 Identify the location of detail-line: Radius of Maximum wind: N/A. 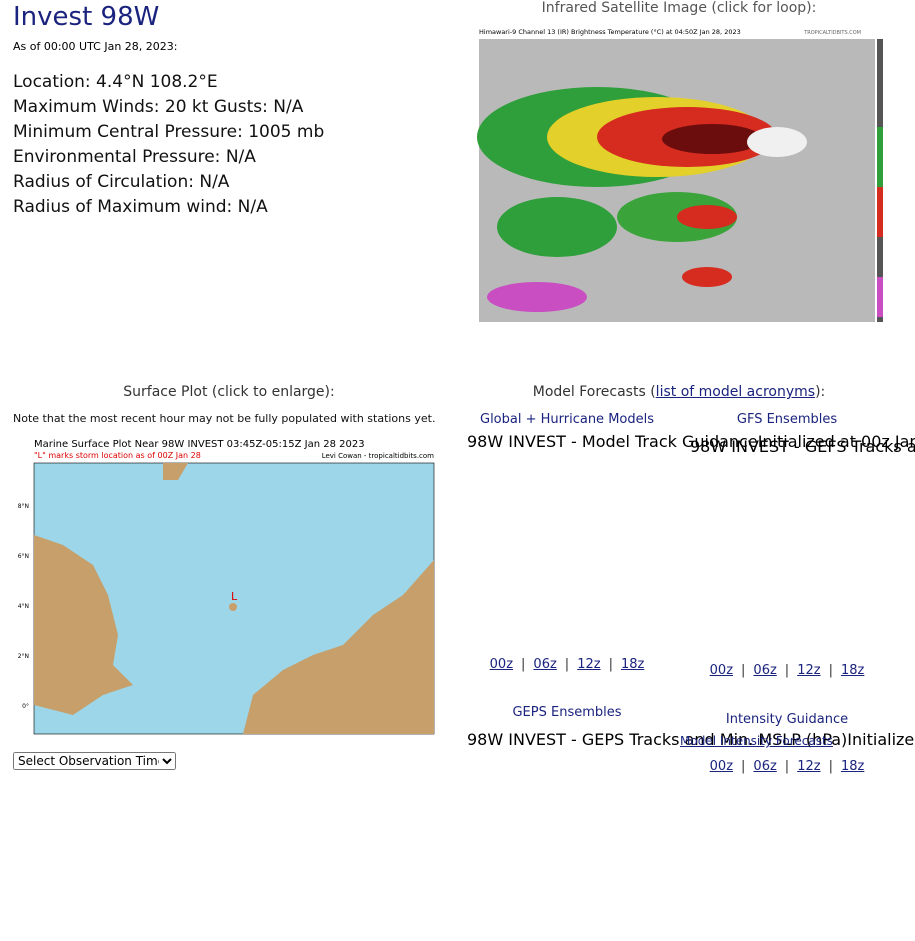
(140, 207).